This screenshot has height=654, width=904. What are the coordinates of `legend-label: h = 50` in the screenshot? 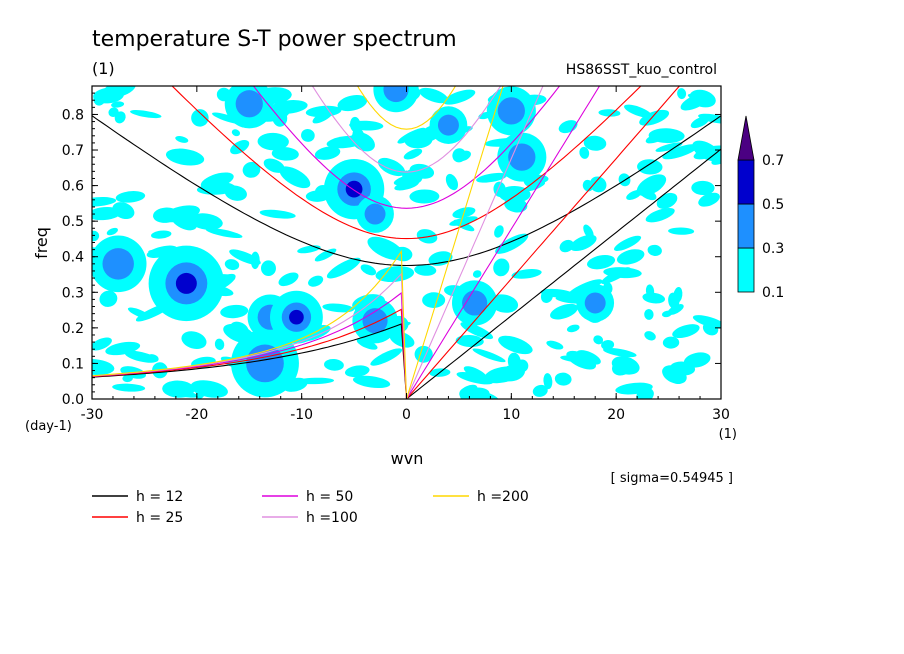 It's located at (329, 497).